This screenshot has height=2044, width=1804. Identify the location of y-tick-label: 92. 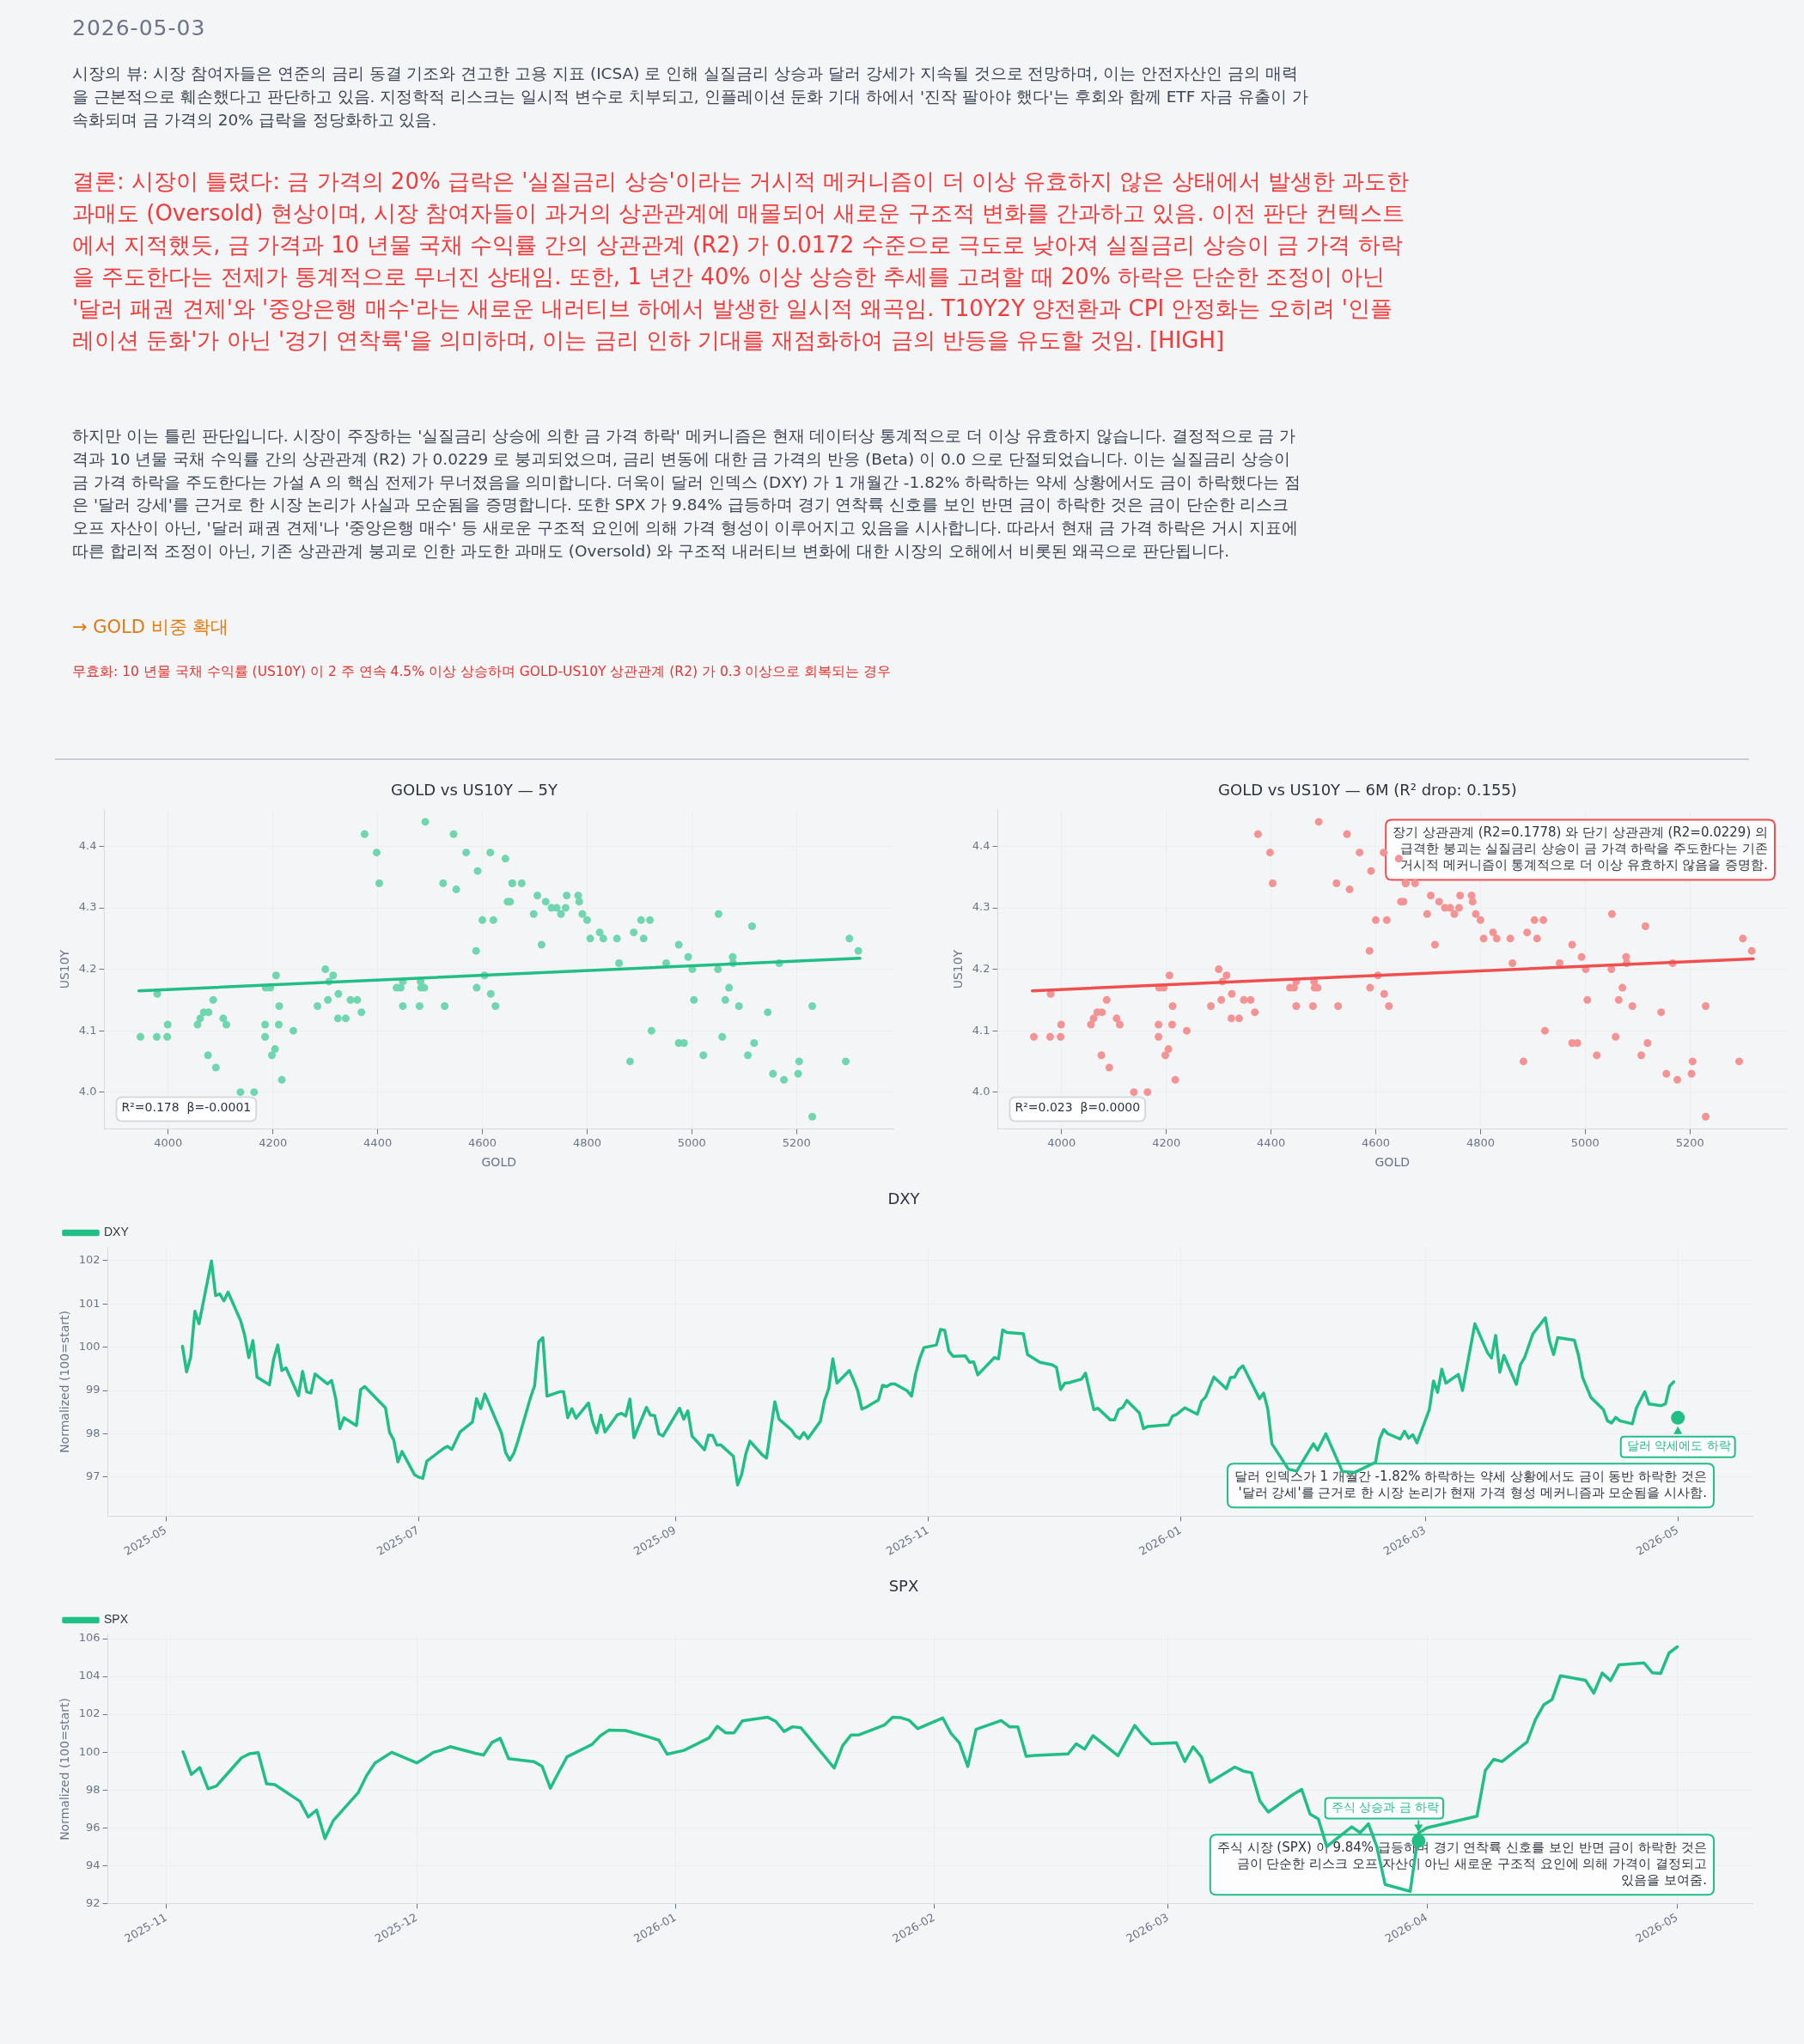
(93, 1902).